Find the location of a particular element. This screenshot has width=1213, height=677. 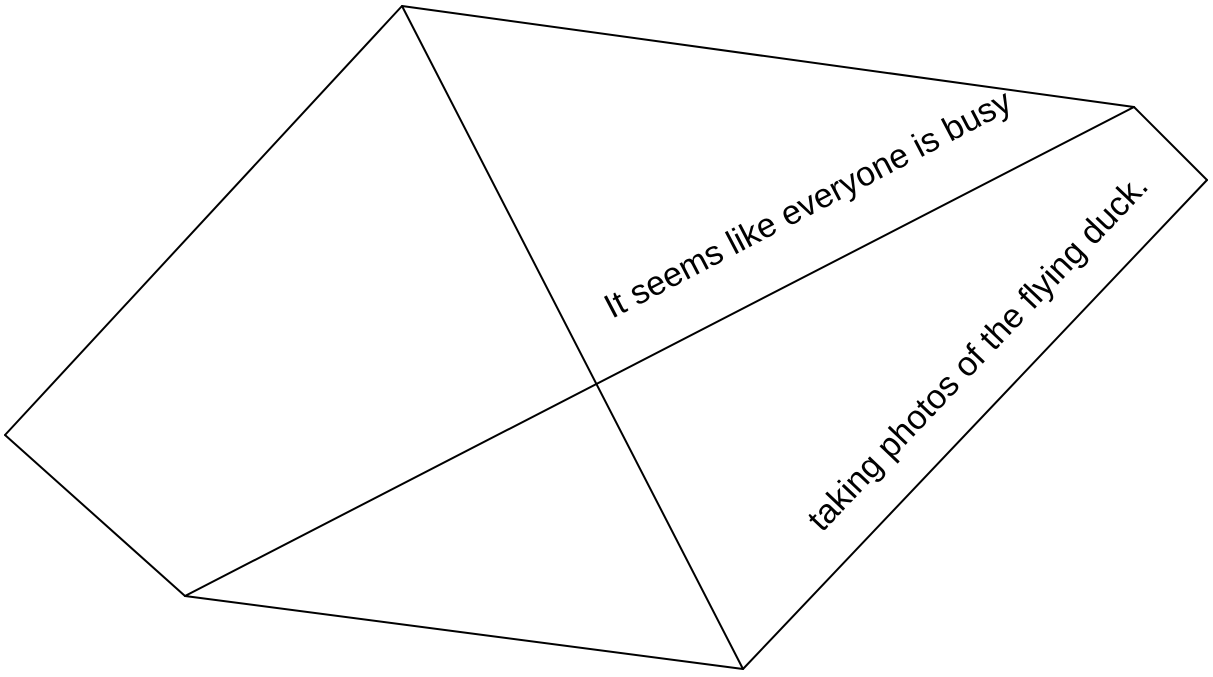

caption-line-1: It seems like everyone is busy is located at coordinates (808, 204).